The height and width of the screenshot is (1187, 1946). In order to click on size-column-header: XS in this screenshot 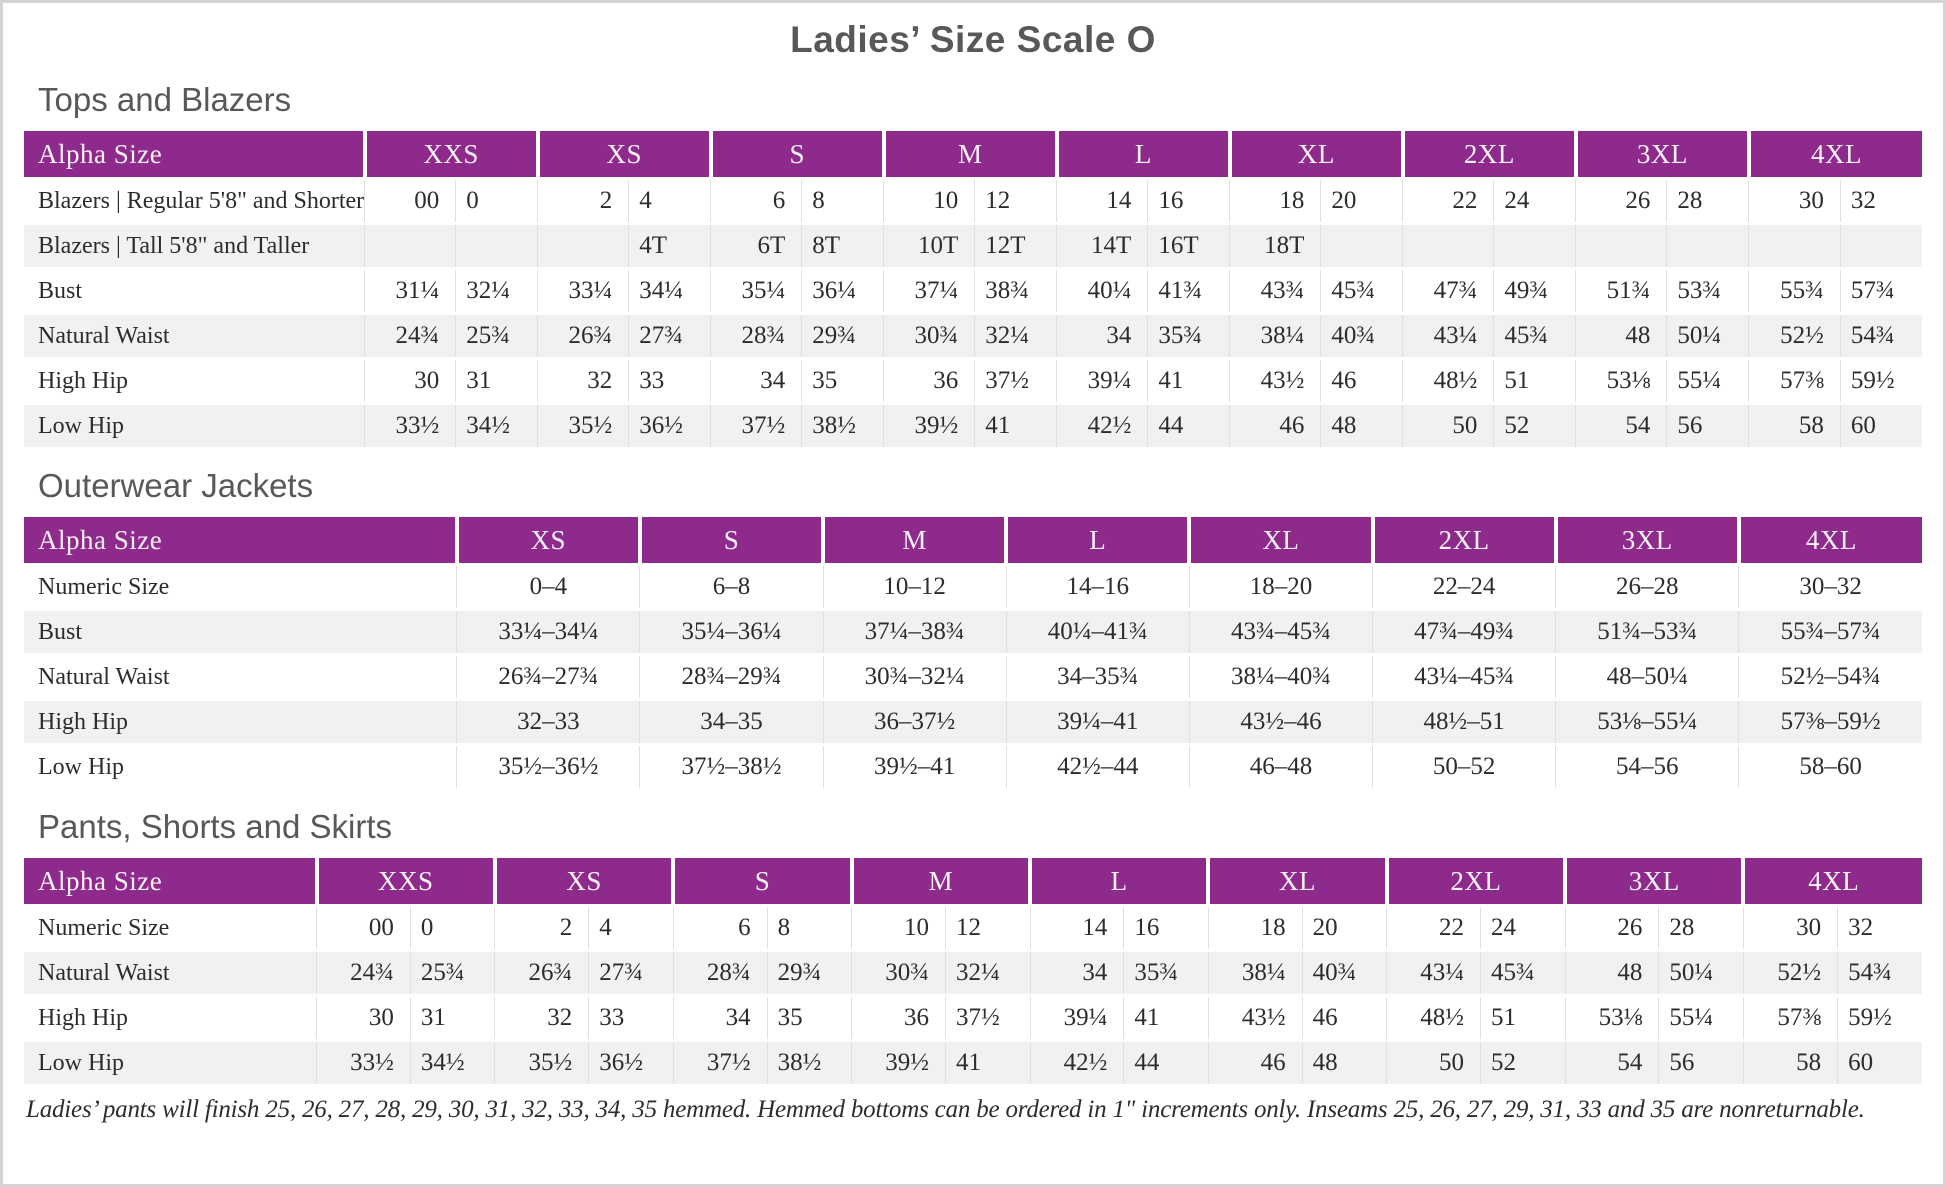, I will do `click(583, 882)`.